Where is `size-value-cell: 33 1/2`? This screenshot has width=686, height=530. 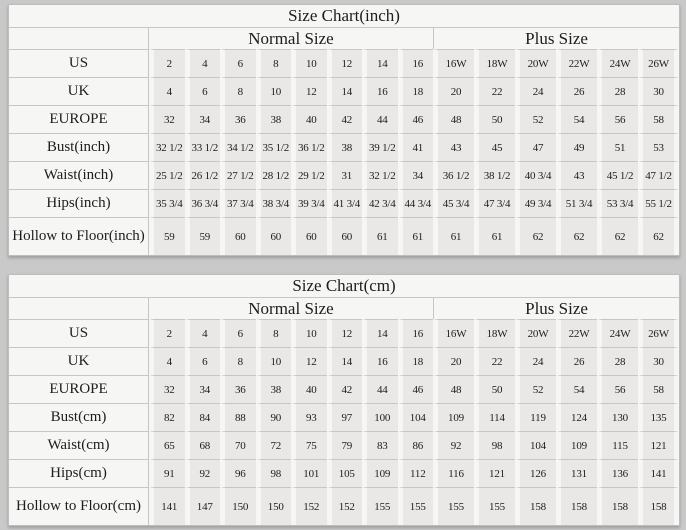 size-value-cell: 33 1/2 is located at coordinates (202, 147).